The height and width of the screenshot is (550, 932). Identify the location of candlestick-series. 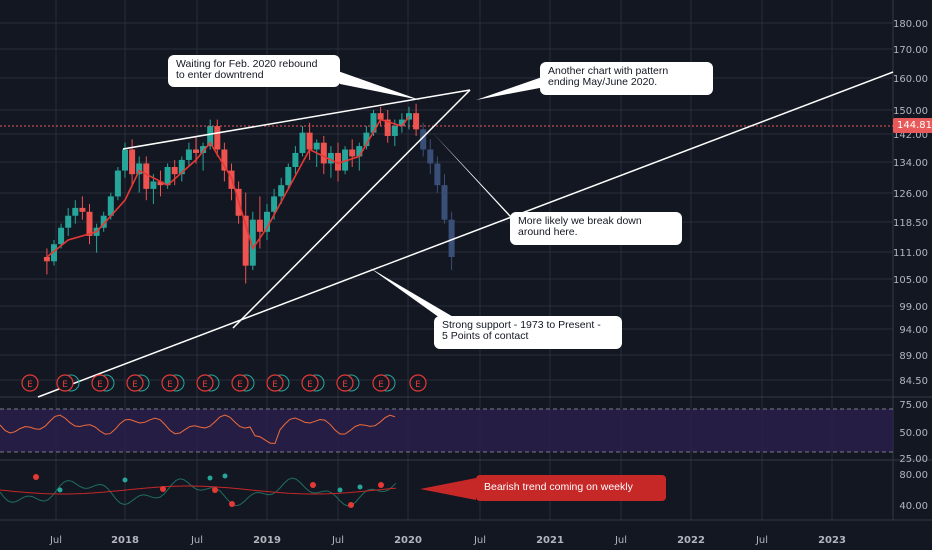
(249, 193).